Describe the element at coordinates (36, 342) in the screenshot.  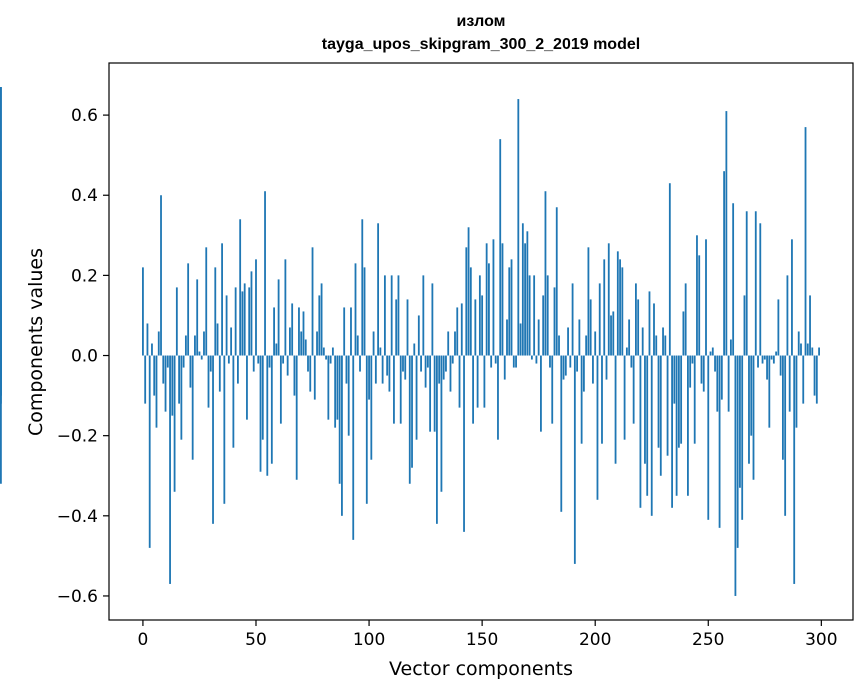
I see `y-axis-label: Components values` at that location.